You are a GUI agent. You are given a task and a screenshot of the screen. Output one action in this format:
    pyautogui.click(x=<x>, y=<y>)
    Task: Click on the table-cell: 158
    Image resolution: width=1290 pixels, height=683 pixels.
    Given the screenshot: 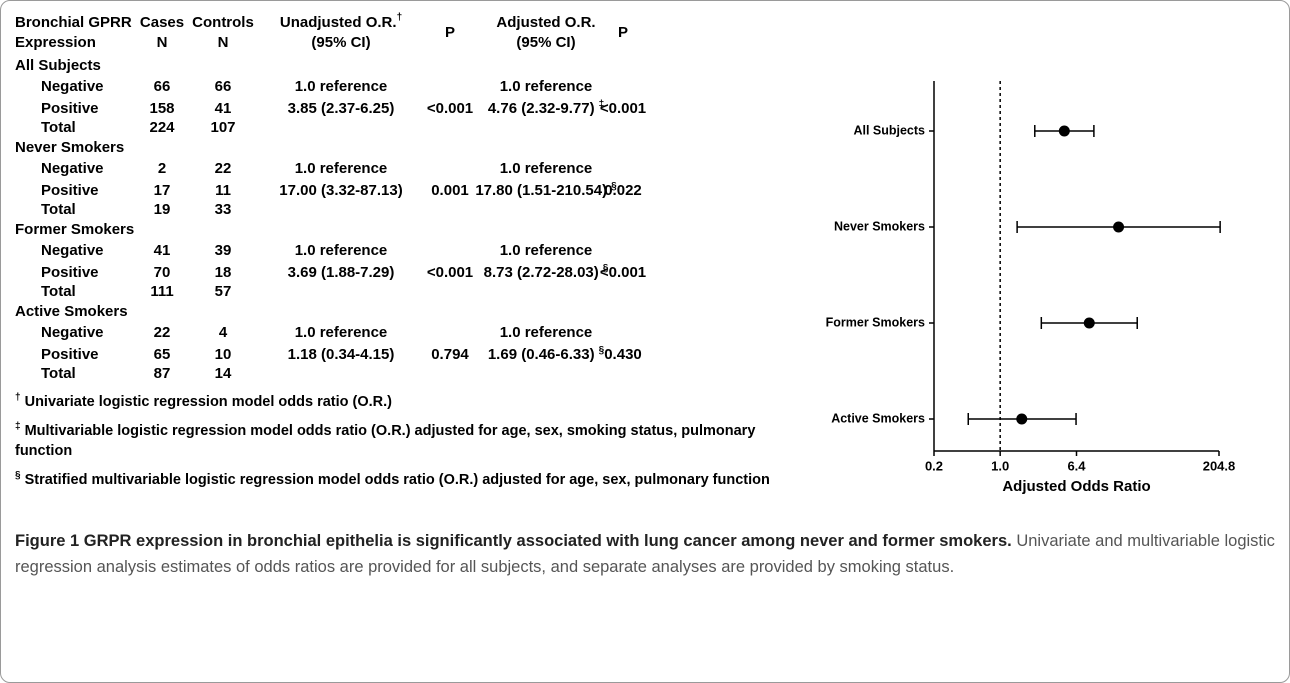 What is the action you would take?
    pyautogui.click(x=161, y=108)
    